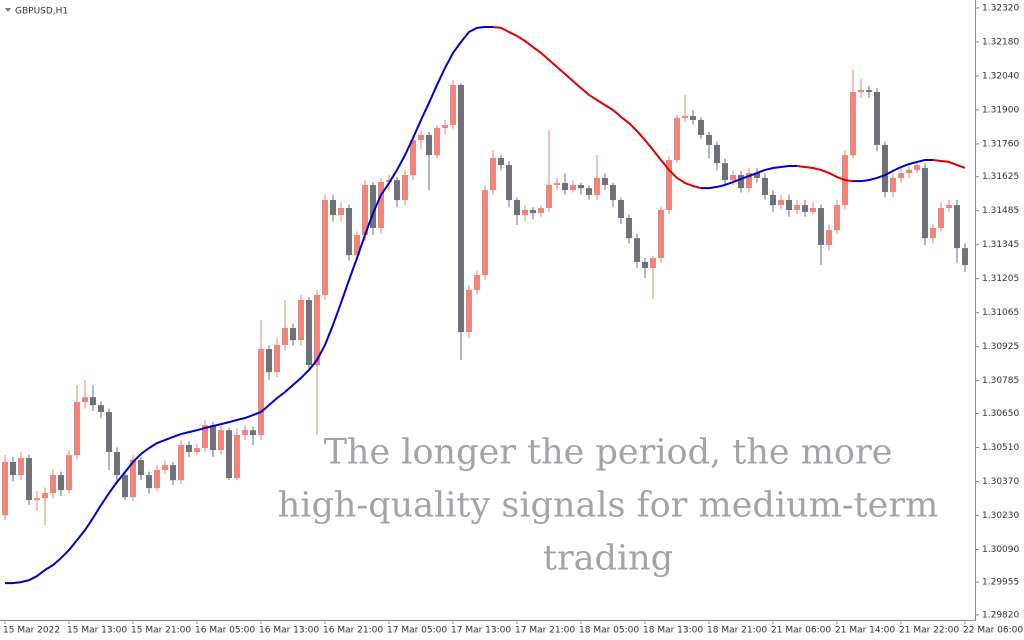 This screenshot has height=640, width=1024. I want to click on annotation-line: high-quality signals for medium-term, so click(608, 506).